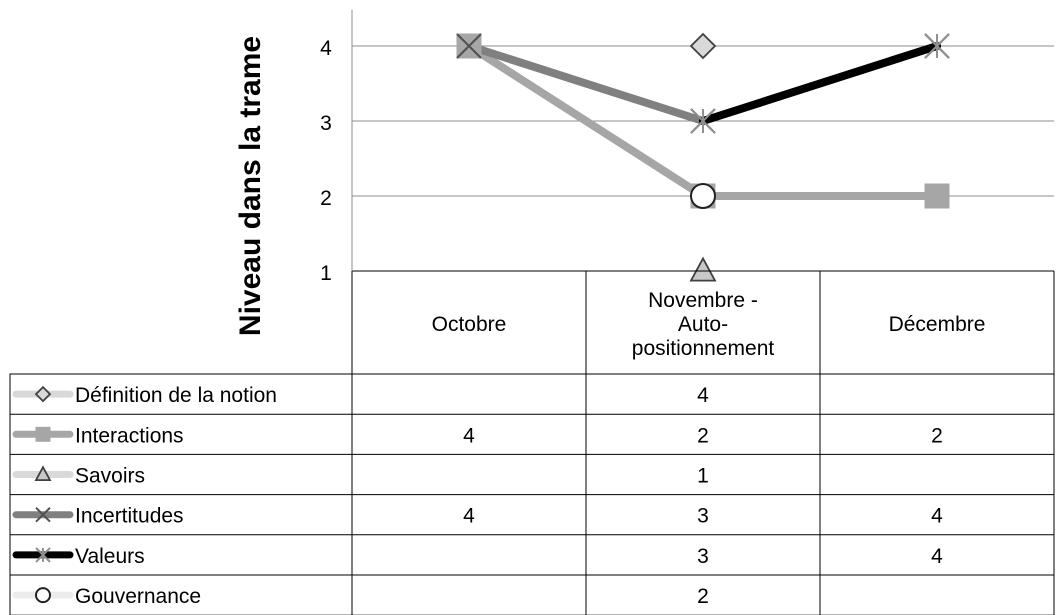  Describe the element at coordinates (336, 147) in the screenshot. I see `axes: 1 2 3 4` at that location.